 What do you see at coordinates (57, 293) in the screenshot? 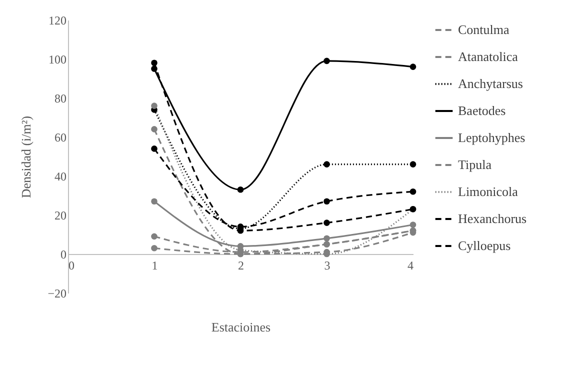
I see `y-tick-label: −20` at bounding box center [57, 293].